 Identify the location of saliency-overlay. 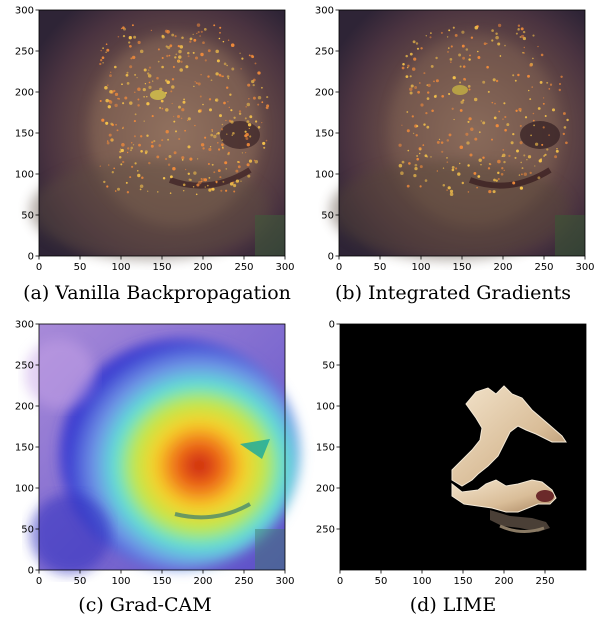
(483, 110).